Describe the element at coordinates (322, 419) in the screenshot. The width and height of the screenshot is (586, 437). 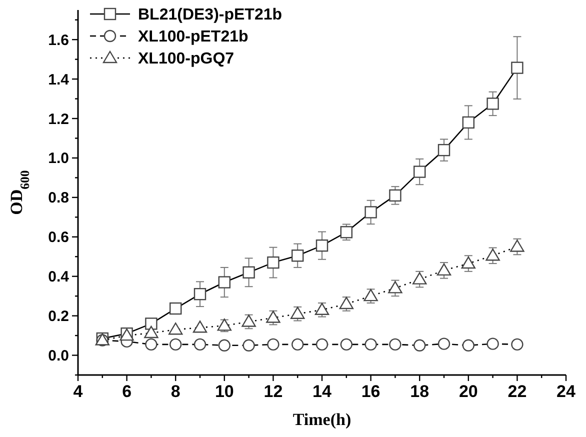
I see `x-axis-title: Time(h)` at that location.